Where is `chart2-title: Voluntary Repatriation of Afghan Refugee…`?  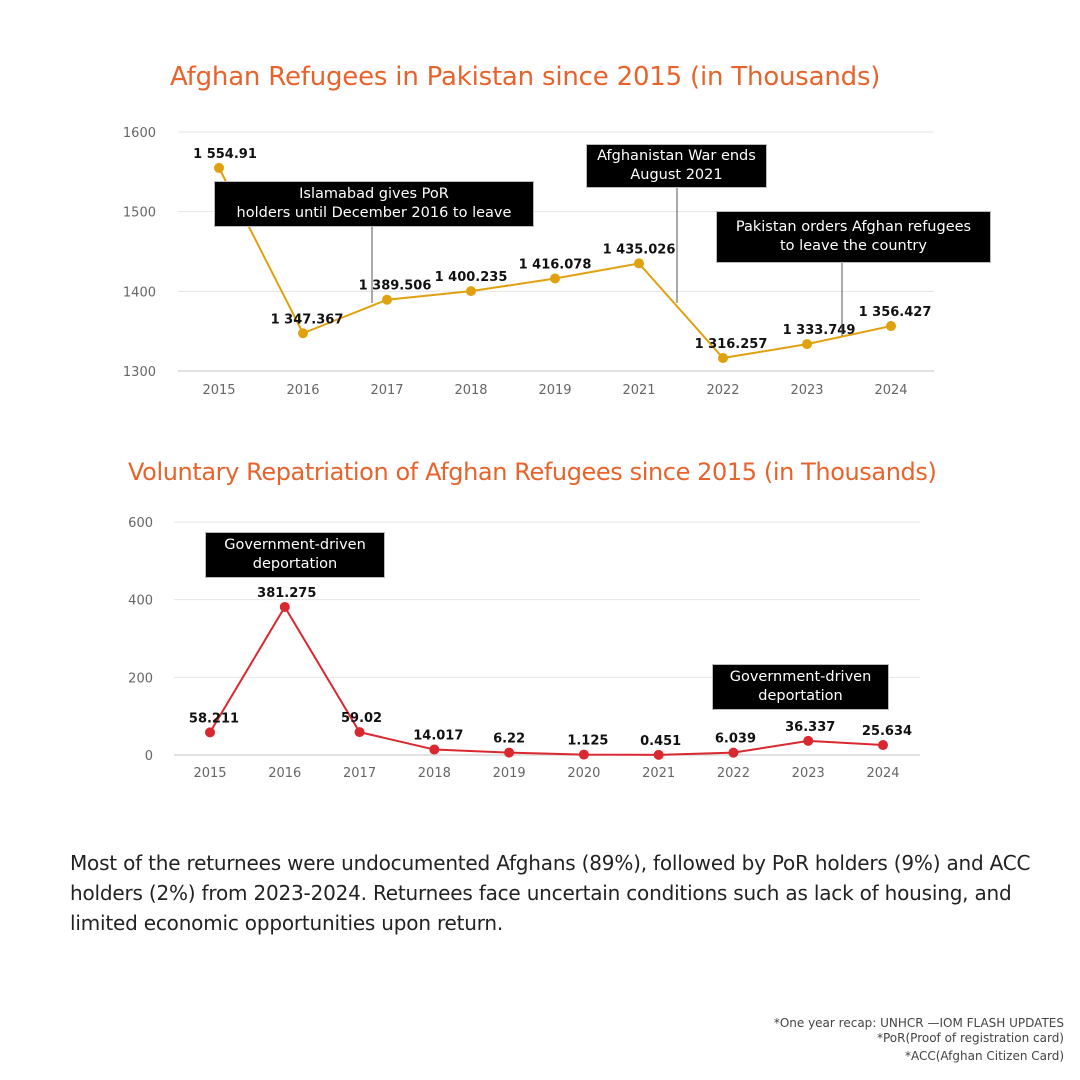
chart2-title: Voluntary Repatriation of Afghan Refugee… is located at coordinates (532, 472).